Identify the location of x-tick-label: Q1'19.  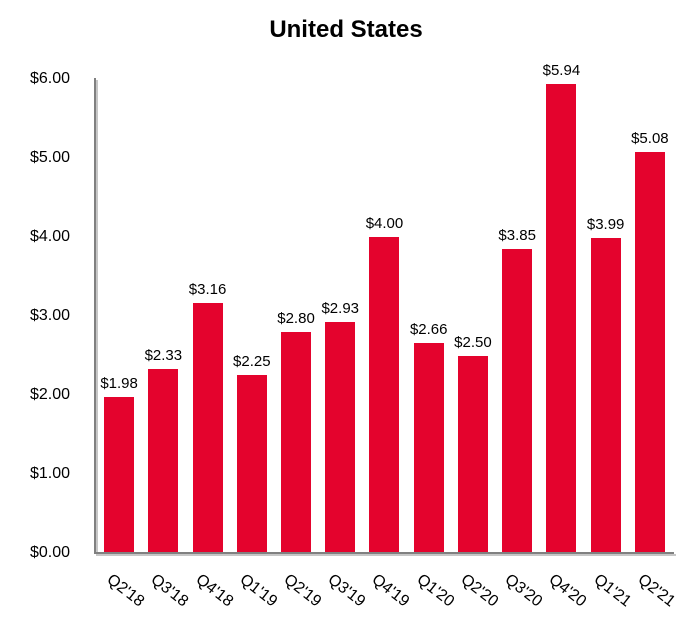
(258, 591).